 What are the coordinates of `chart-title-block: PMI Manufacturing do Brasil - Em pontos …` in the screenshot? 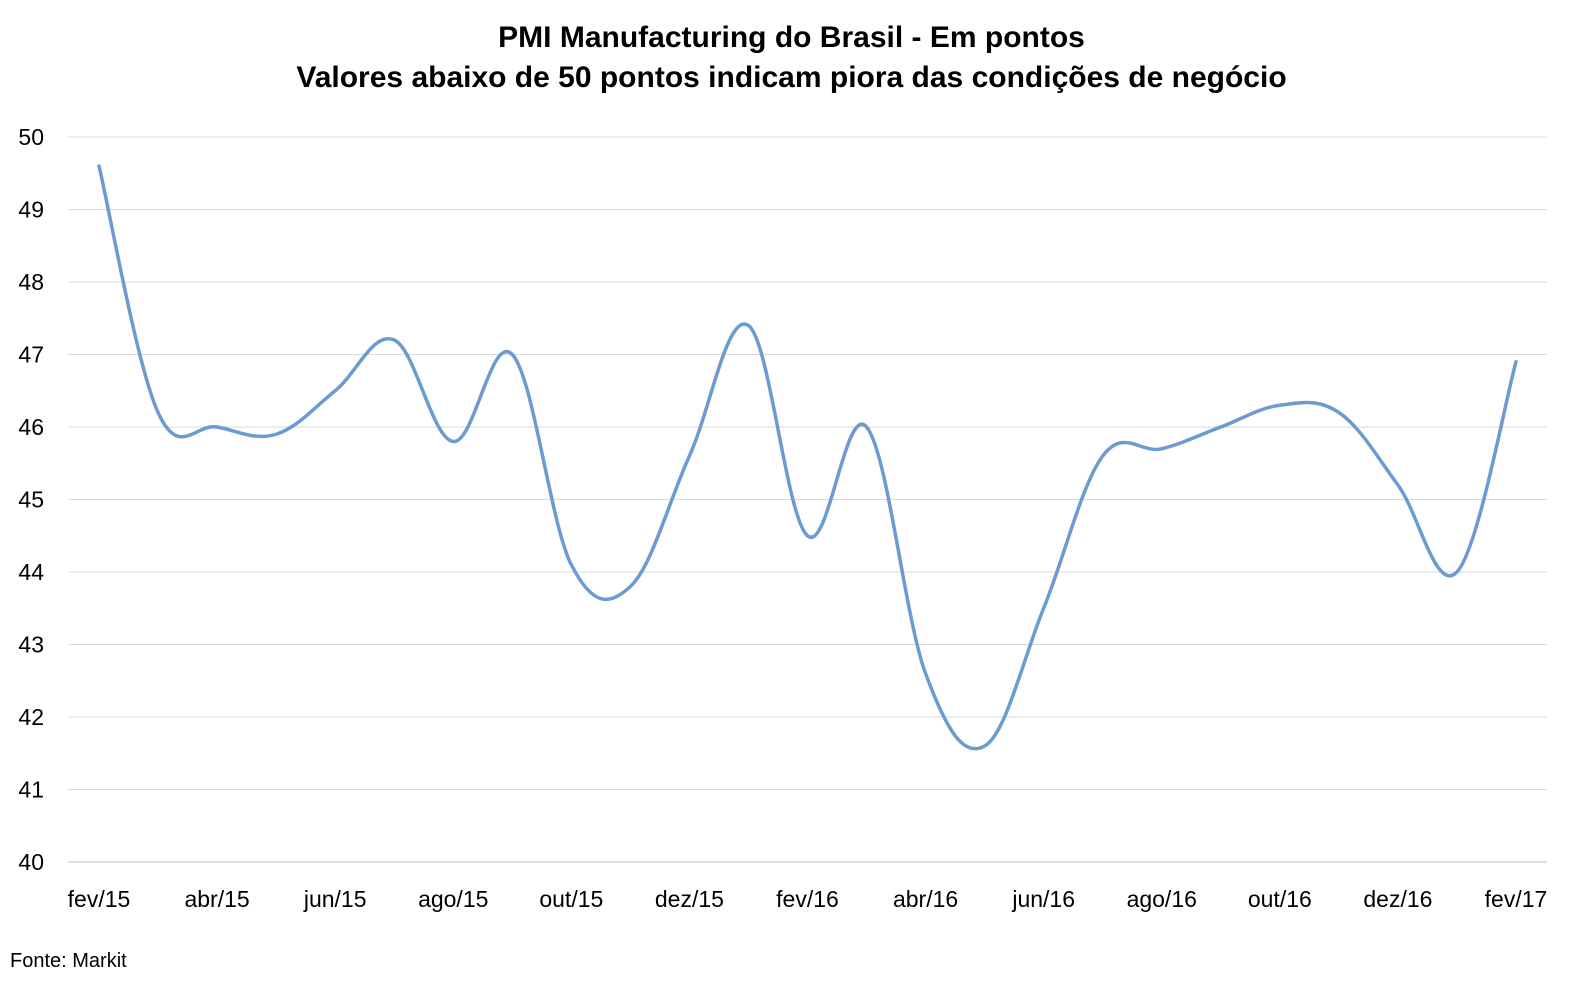 It's located at (791, 58).